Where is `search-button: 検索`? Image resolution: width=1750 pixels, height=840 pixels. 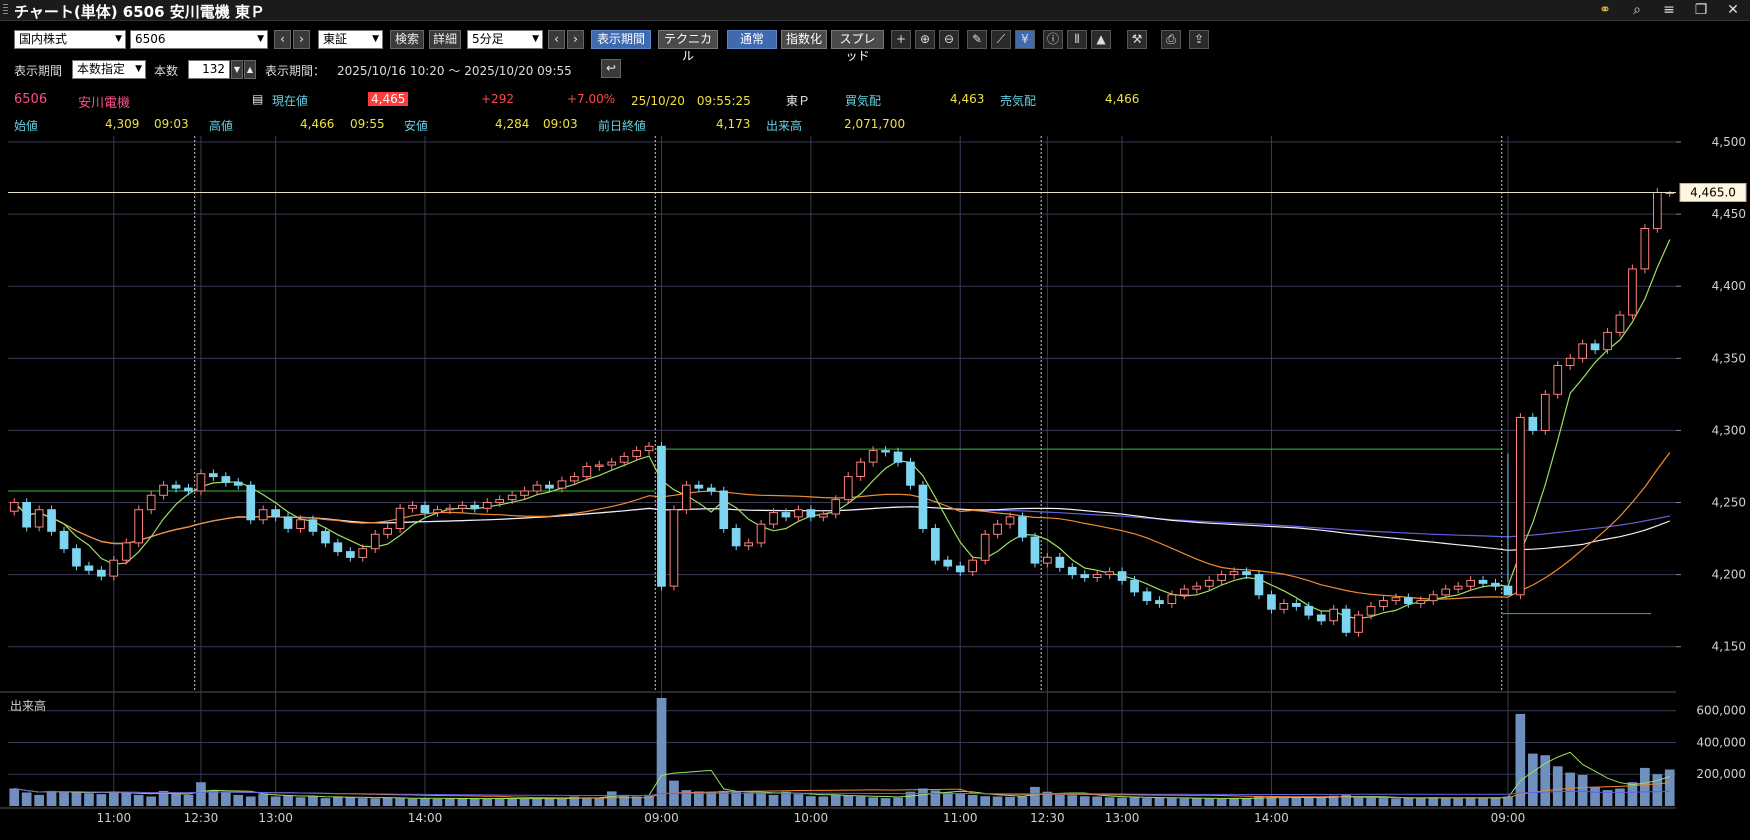 search-button: 検索 is located at coordinates (407, 39).